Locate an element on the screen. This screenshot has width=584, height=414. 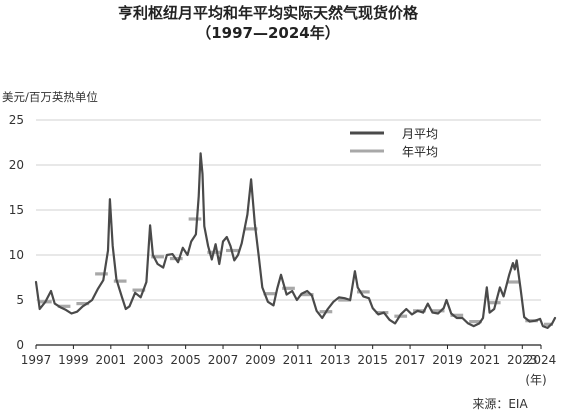
x-tick-label-2001: 2001 is located at coordinates (111, 360).